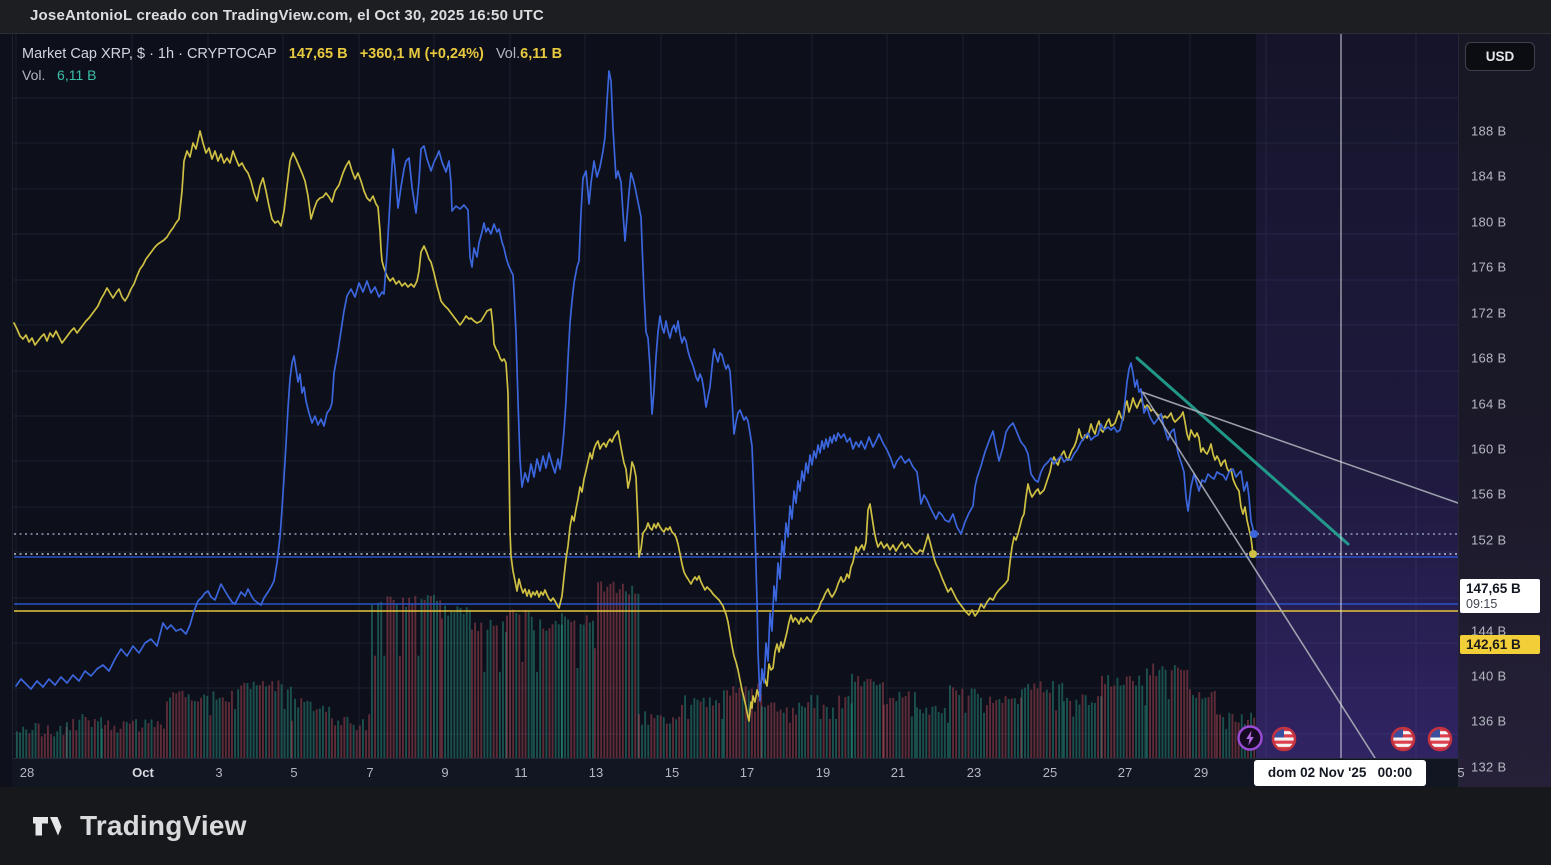 The height and width of the screenshot is (865, 1551). I want to click on price-axis-tick: 188 B, so click(1489, 131).